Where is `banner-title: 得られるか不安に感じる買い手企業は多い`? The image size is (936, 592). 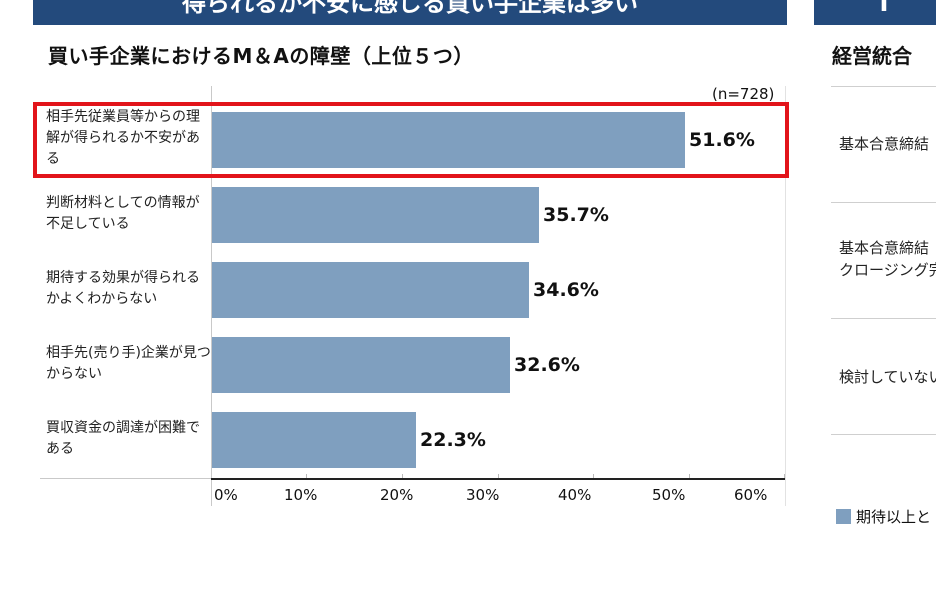
banner-title: 得られるか不安に感じる買い手企業は多い is located at coordinates (410, 8).